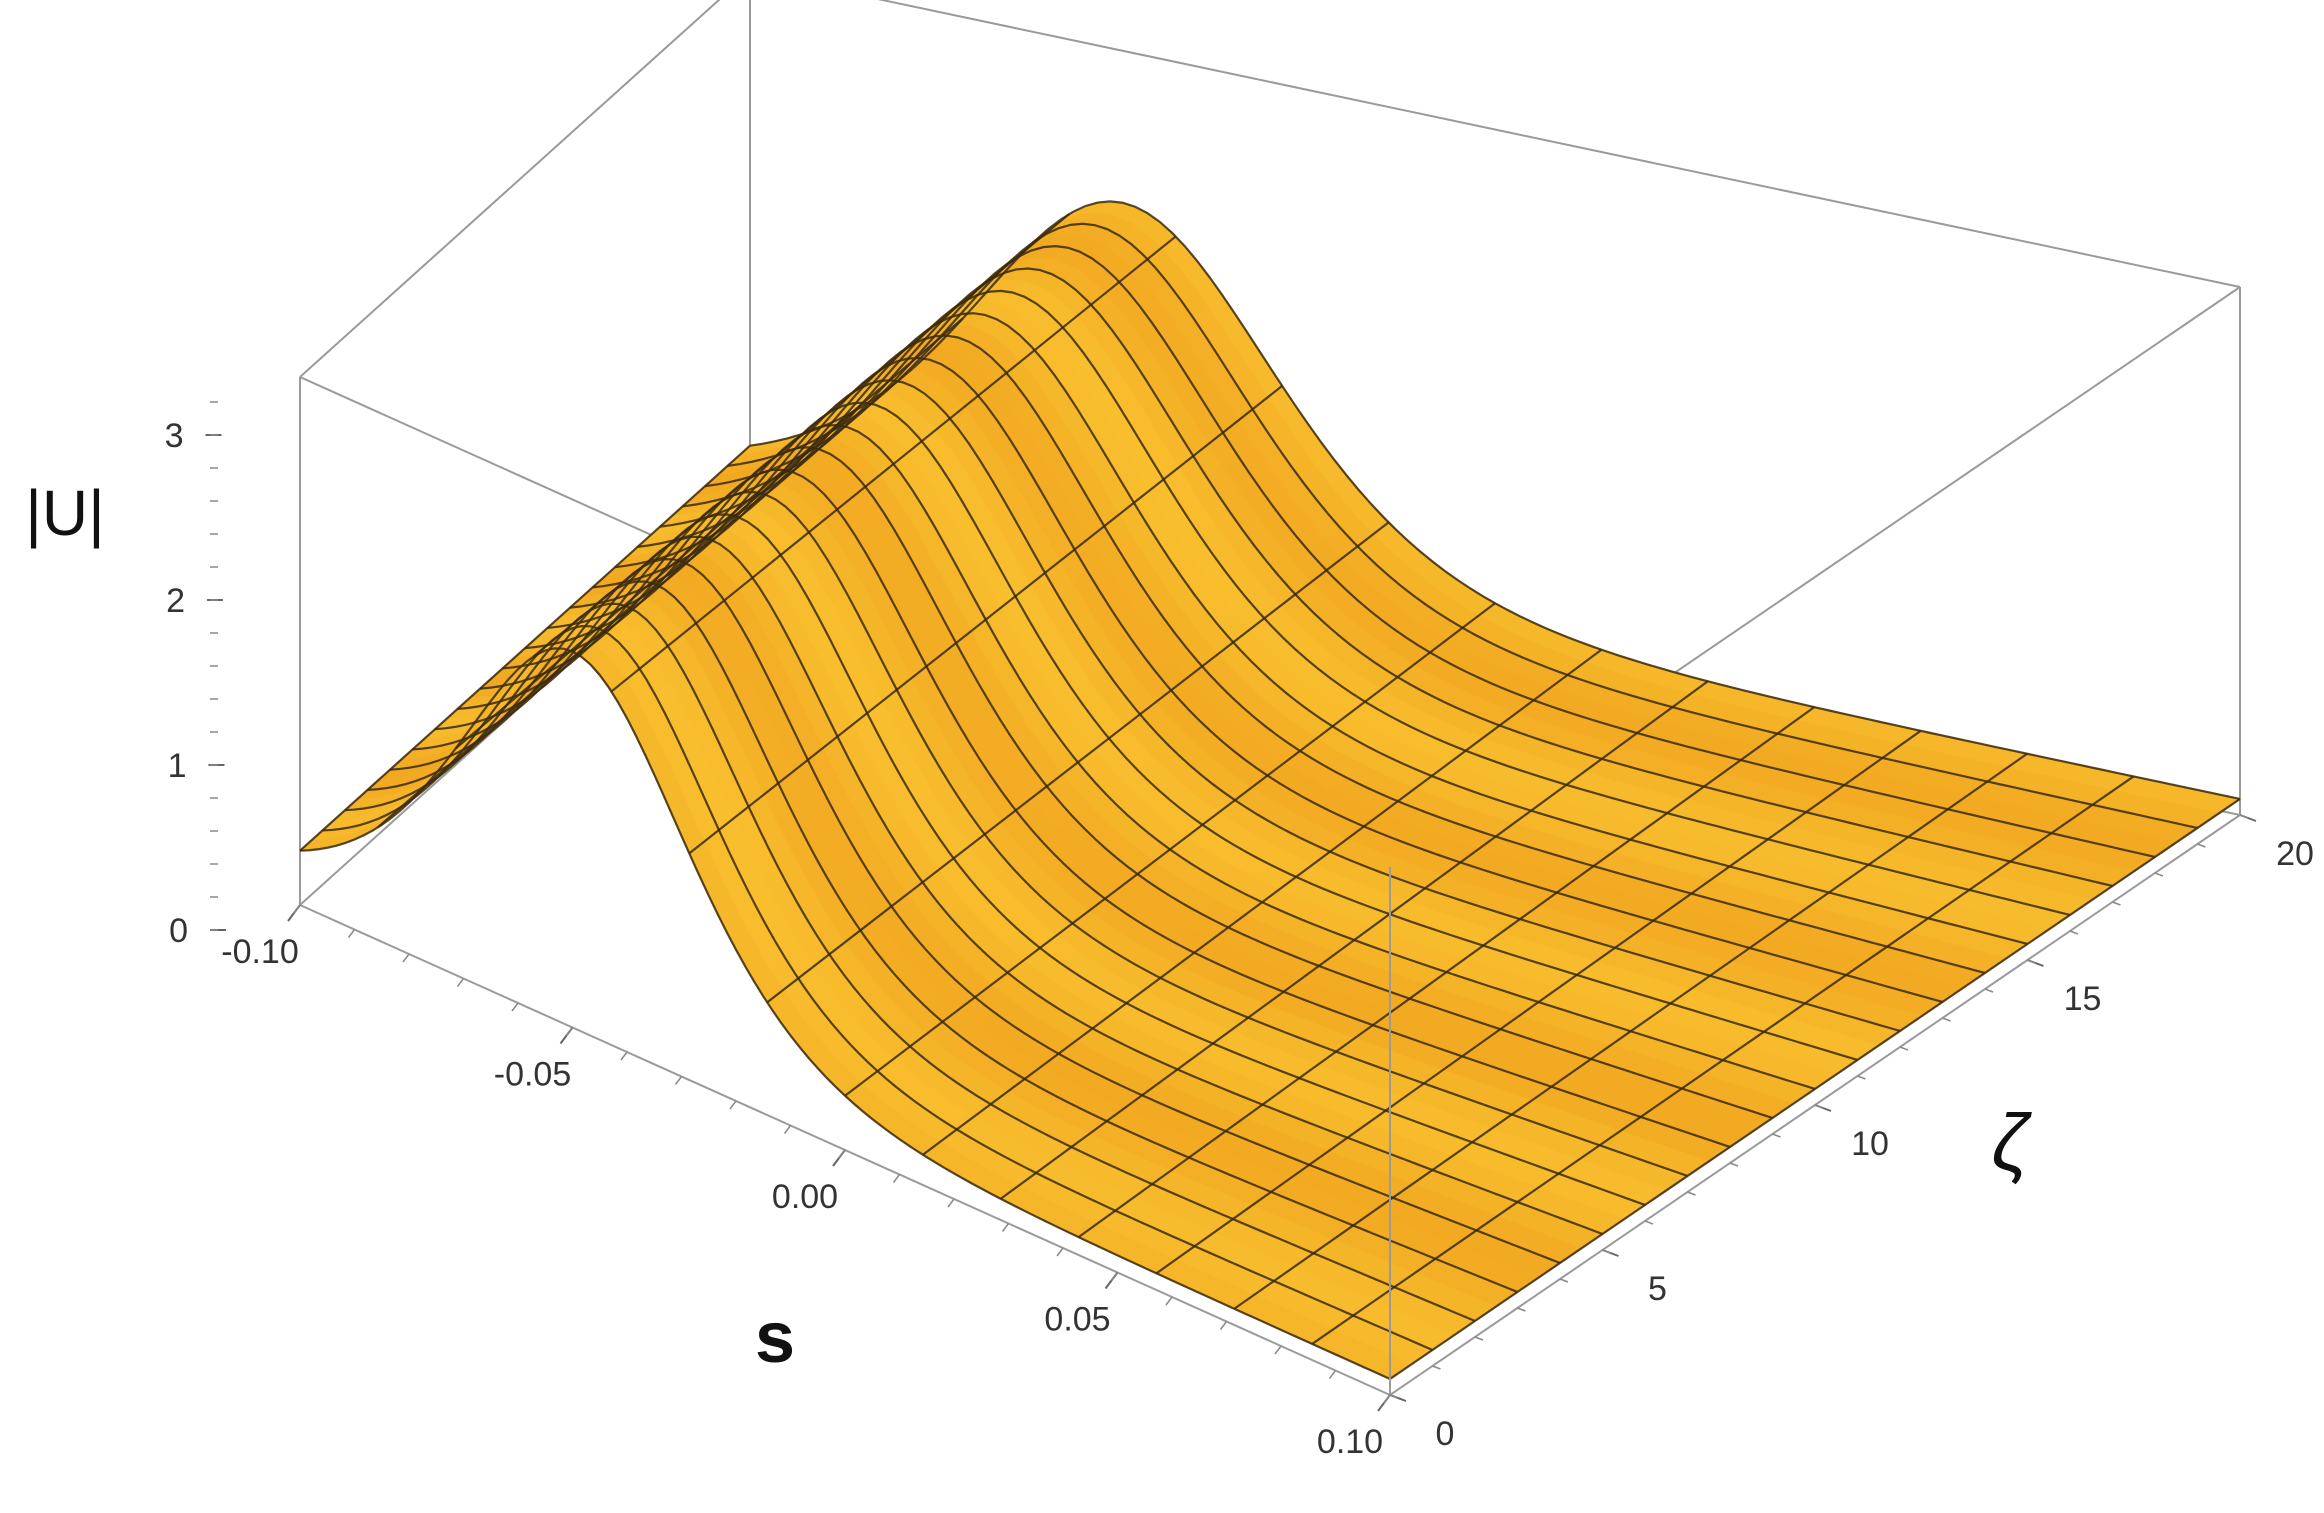  I want to click on zeta-axis-title: ζ, so click(2011, 1142).